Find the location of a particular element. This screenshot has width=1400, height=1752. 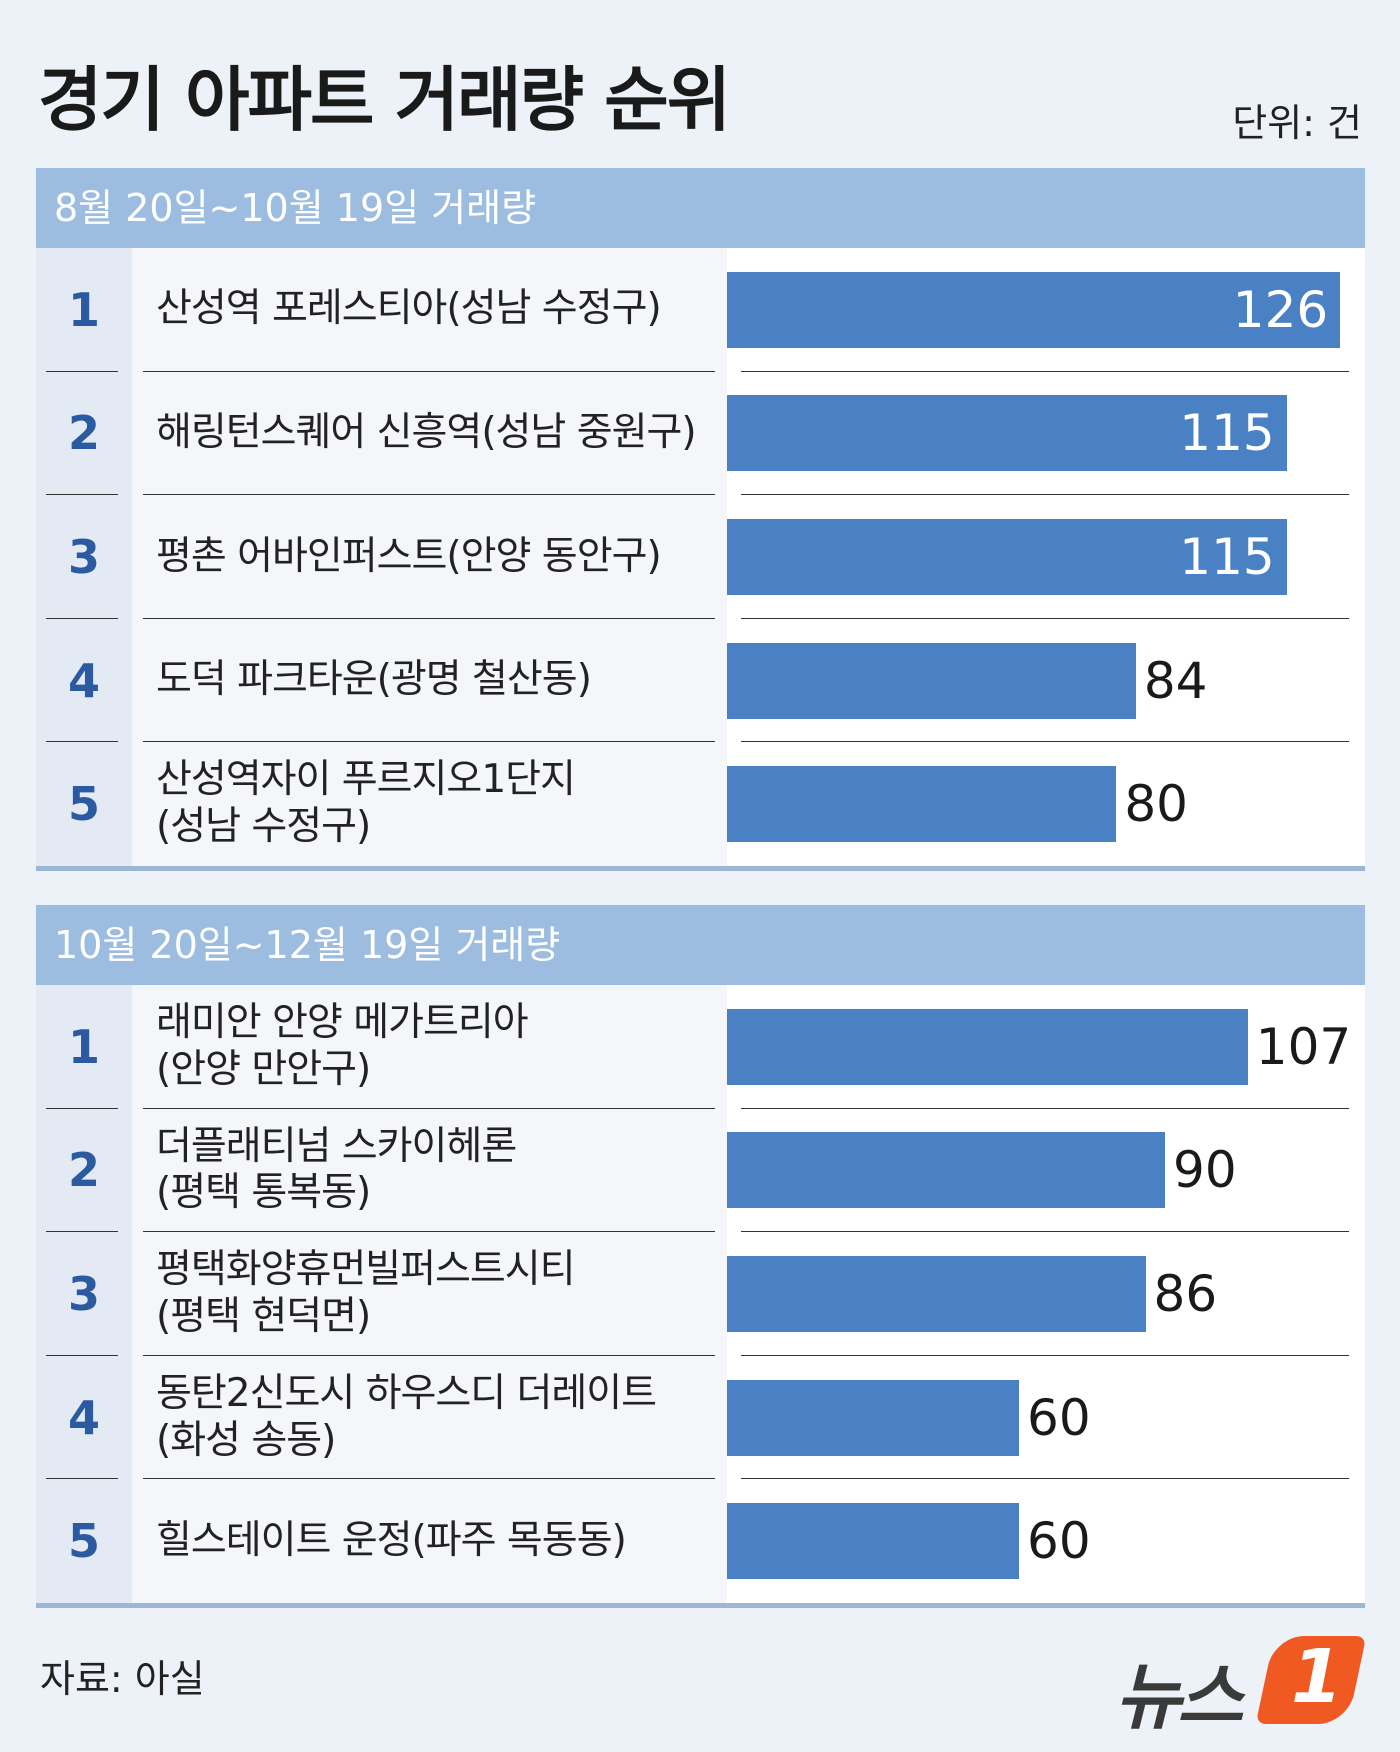

apartment-name: 힐스테이트 운정(파주 목동동) is located at coordinates (429, 1541).